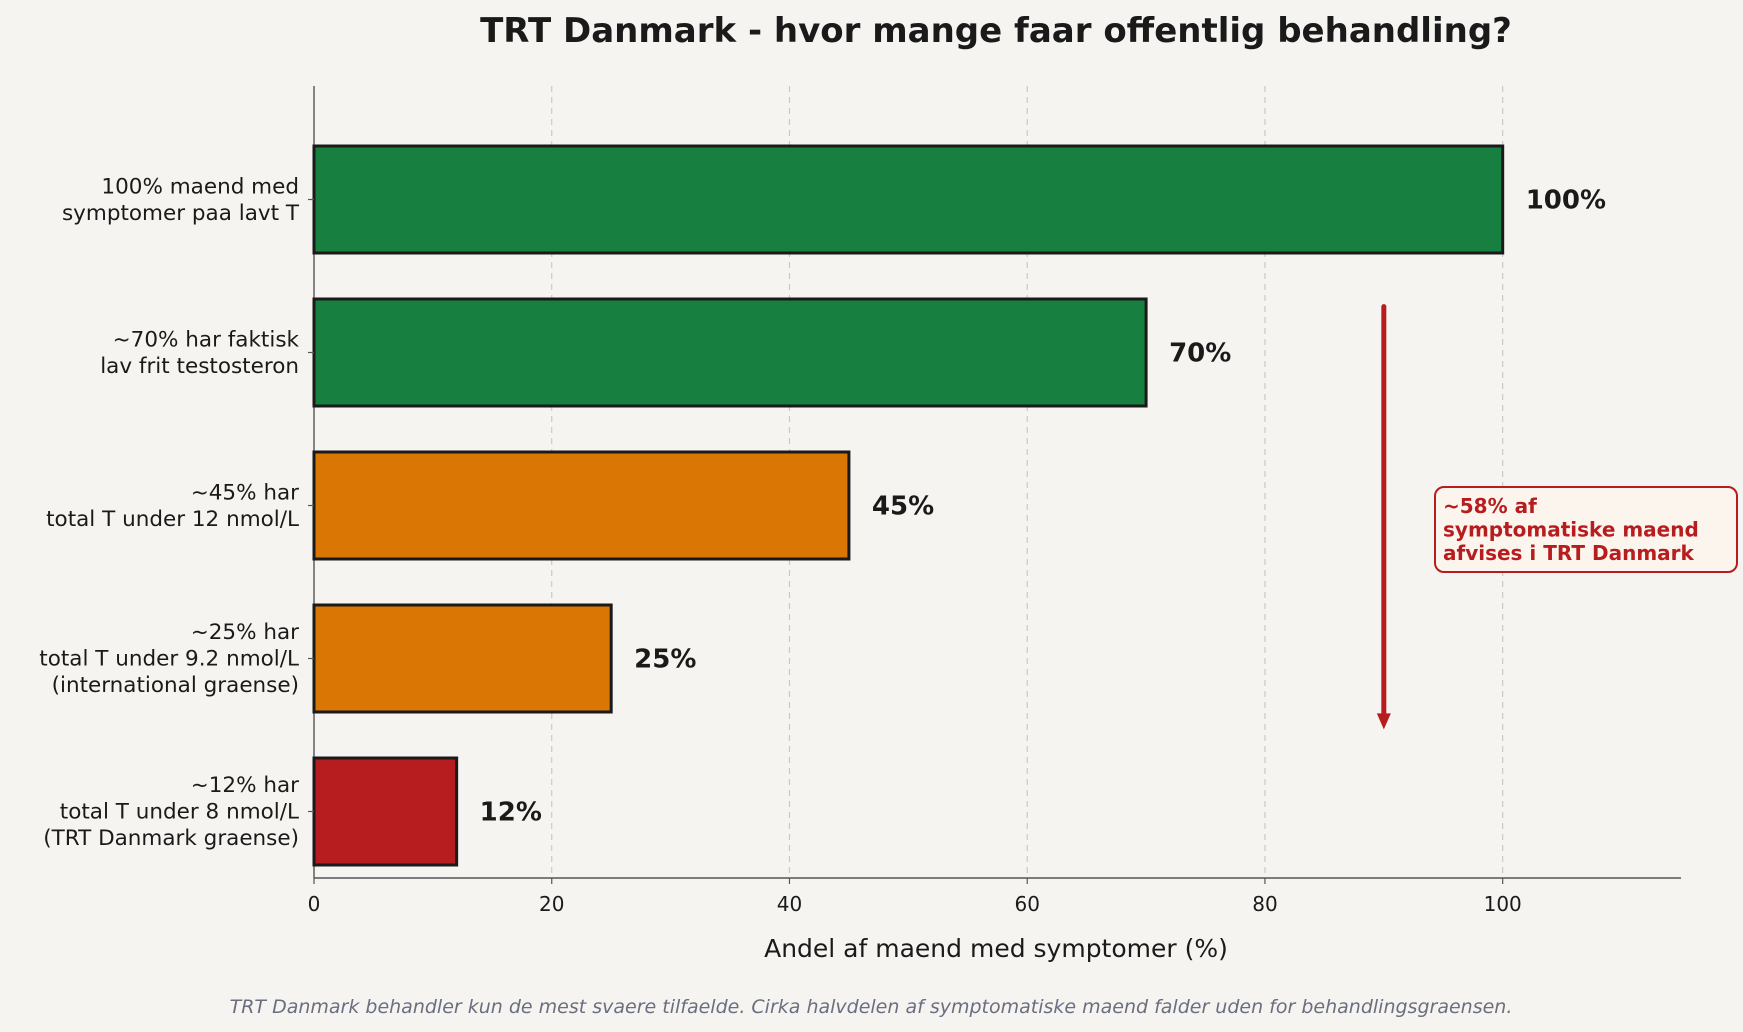 Image resolution: width=1743 pixels, height=1032 pixels. What do you see at coordinates (996, 948) in the screenshot?
I see `x-axis-label: Andel af maend med symptomer (%)` at bounding box center [996, 948].